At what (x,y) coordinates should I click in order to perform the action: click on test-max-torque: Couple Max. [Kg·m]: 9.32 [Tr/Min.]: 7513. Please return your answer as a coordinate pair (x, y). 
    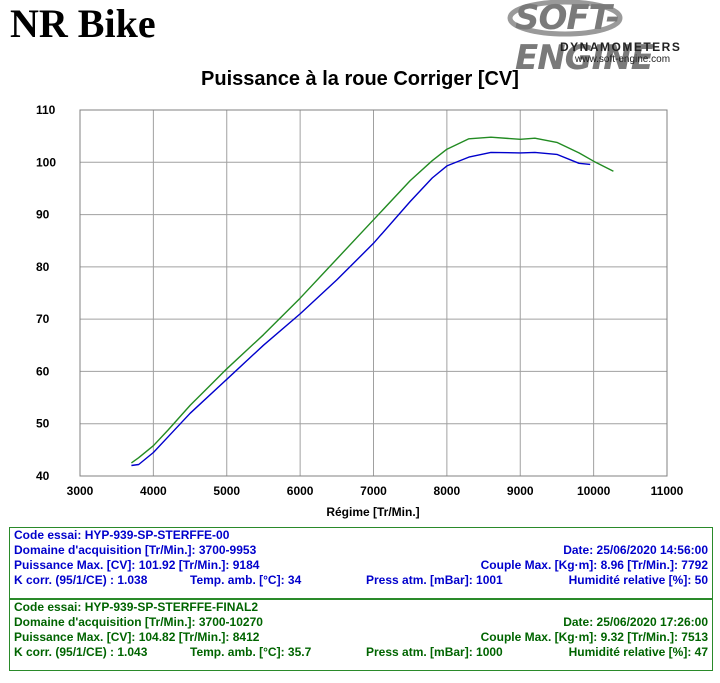
    Looking at the image, I should click on (594, 637).